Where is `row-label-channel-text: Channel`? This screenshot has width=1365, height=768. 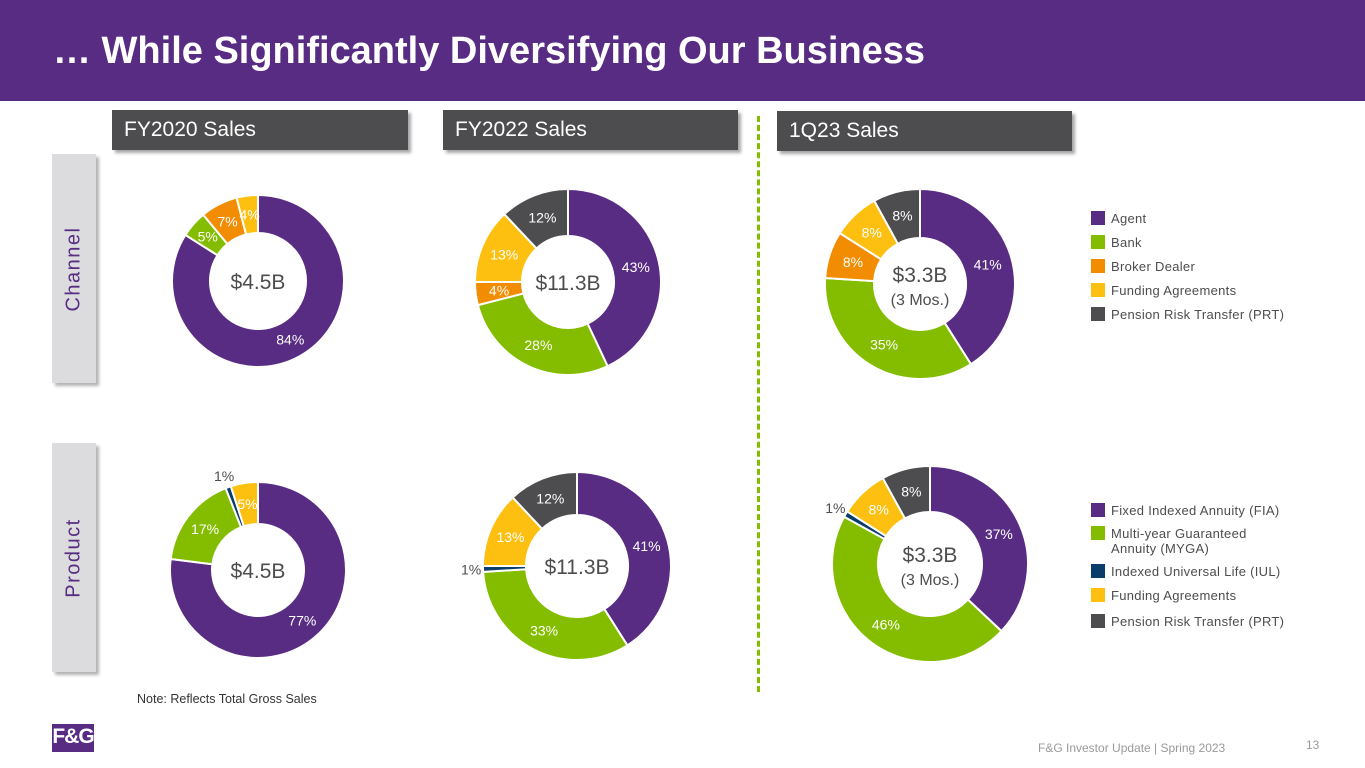 row-label-channel-text: Channel is located at coordinates (73, 268).